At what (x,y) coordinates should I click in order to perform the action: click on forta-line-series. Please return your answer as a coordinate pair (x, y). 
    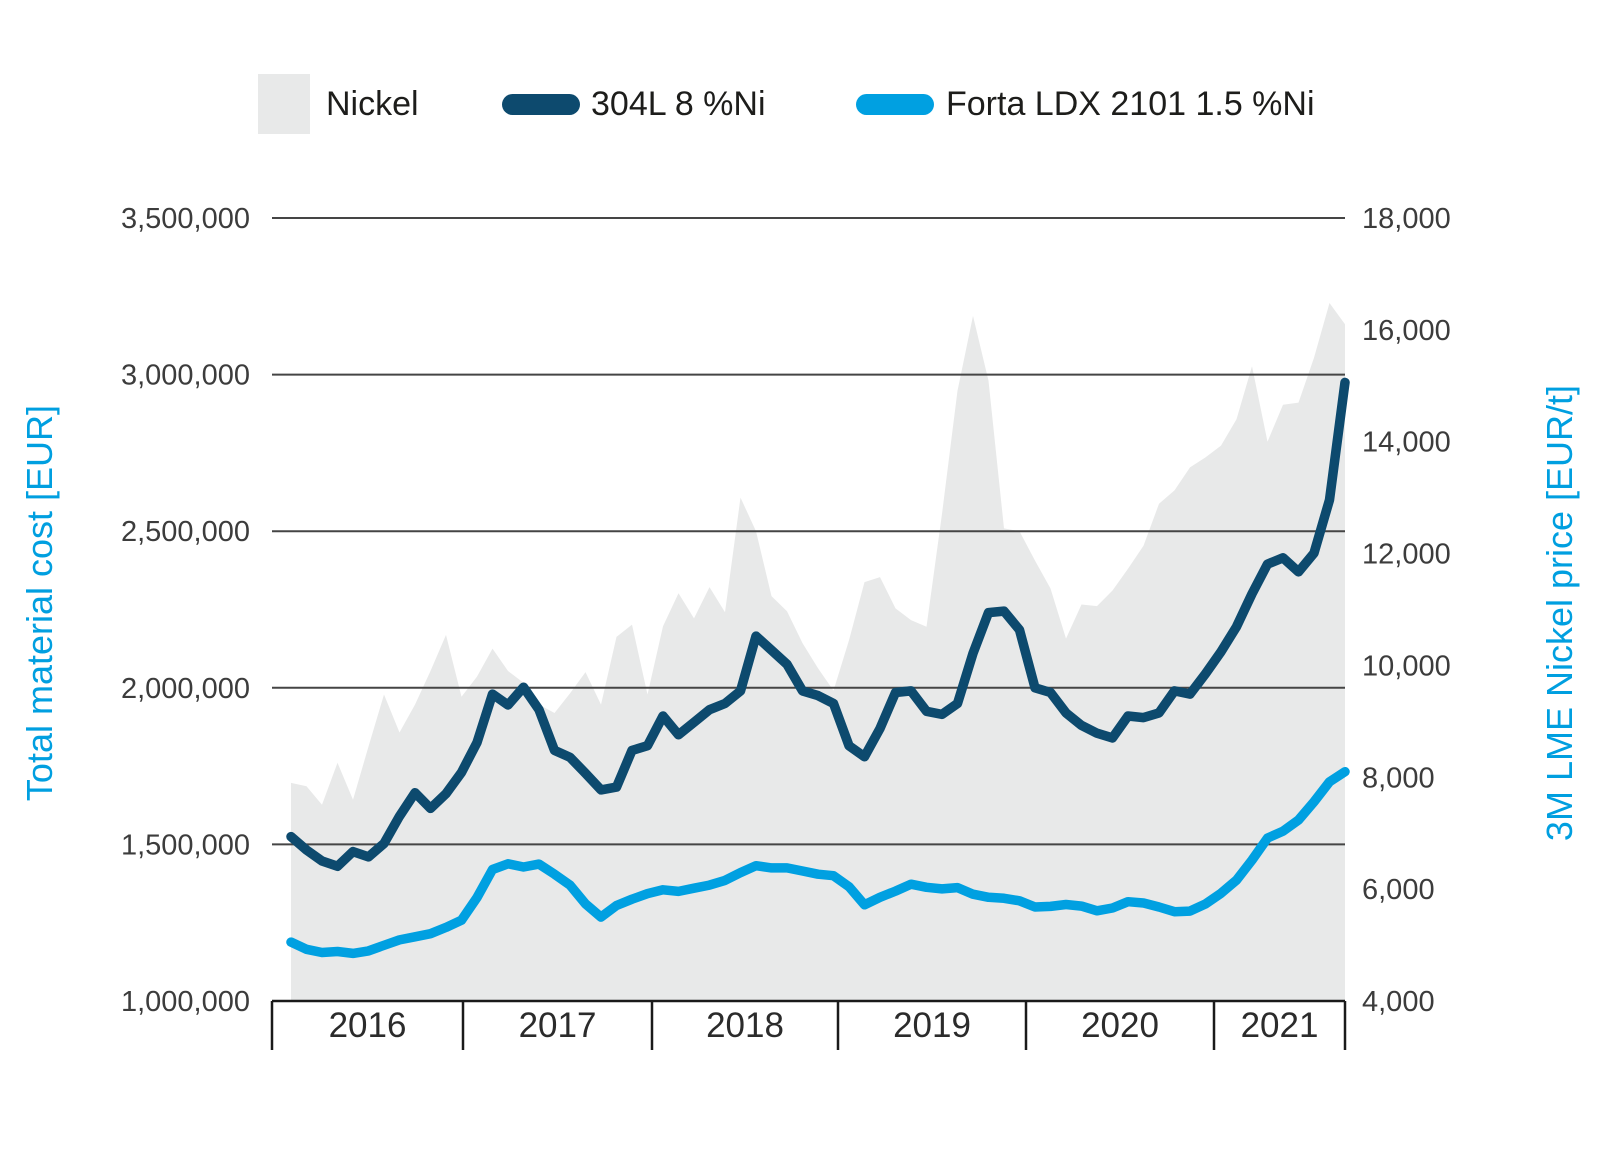
    Looking at the image, I should click on (818, 862).